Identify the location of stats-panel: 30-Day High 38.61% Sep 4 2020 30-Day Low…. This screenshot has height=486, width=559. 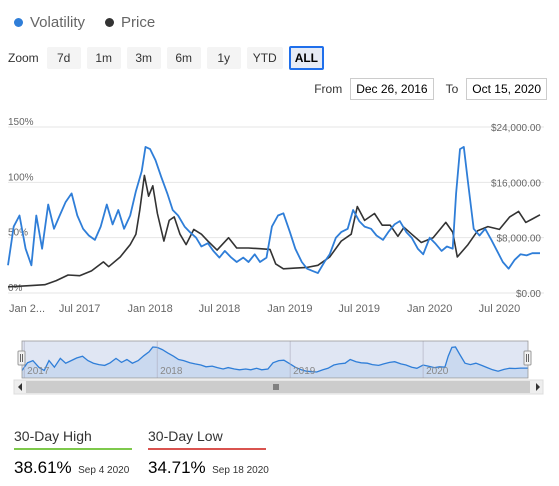
(141, 453).